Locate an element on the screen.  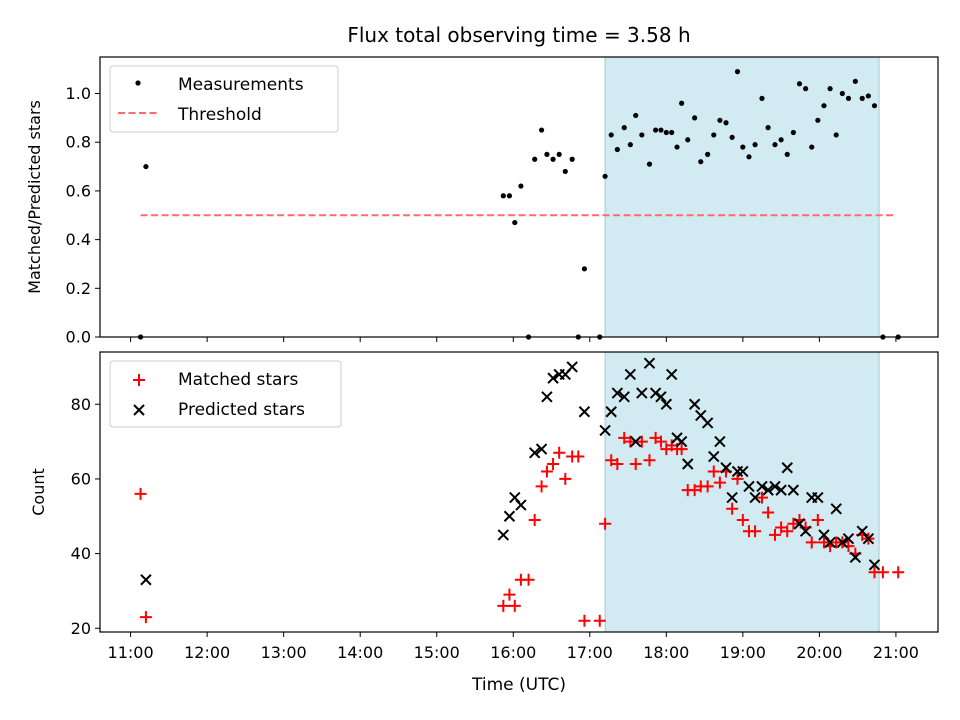
y-tick-label: 1.0 is located at coordinates (78, 93).